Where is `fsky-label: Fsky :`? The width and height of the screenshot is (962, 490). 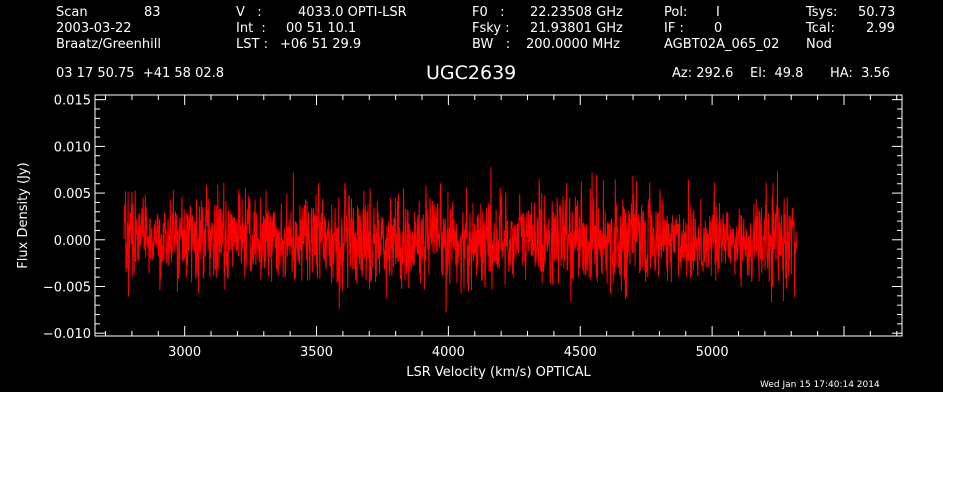 fsky-label: Fsky : is located at coordinates (491, 28).